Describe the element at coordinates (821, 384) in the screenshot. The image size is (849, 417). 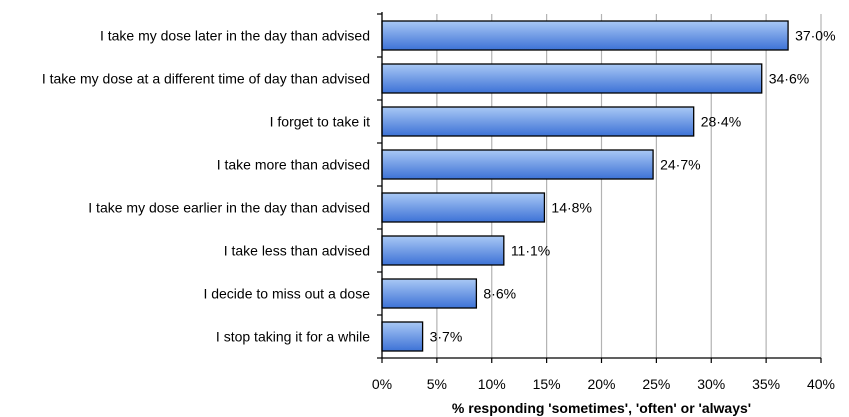
I see `x-tick-label: 40%` at that location.